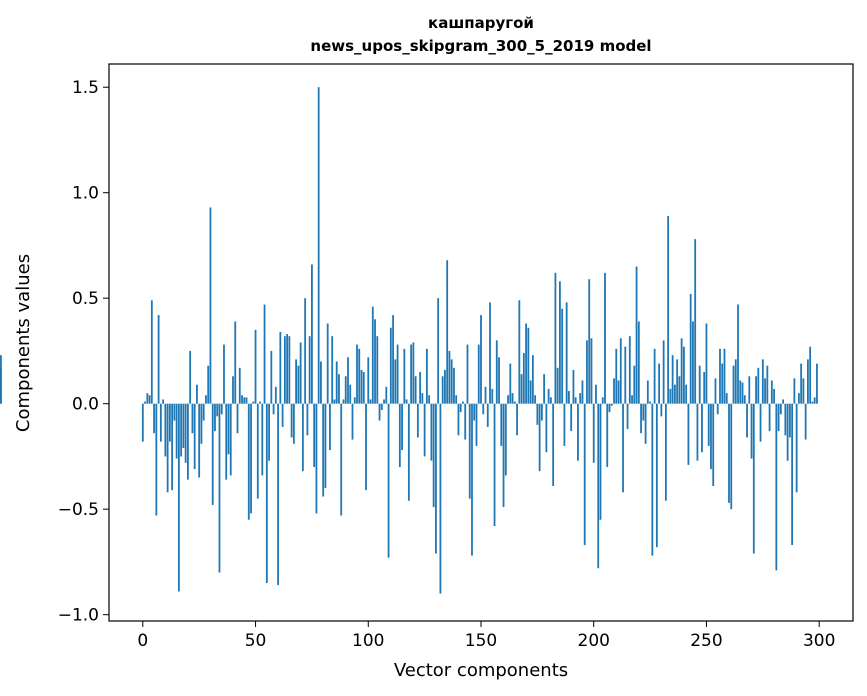 This screenshot has height=696, width=867. Describe the element at coordinates (85, 299) in the screenshot. I see `y-tick-label: 0.5` at that location.